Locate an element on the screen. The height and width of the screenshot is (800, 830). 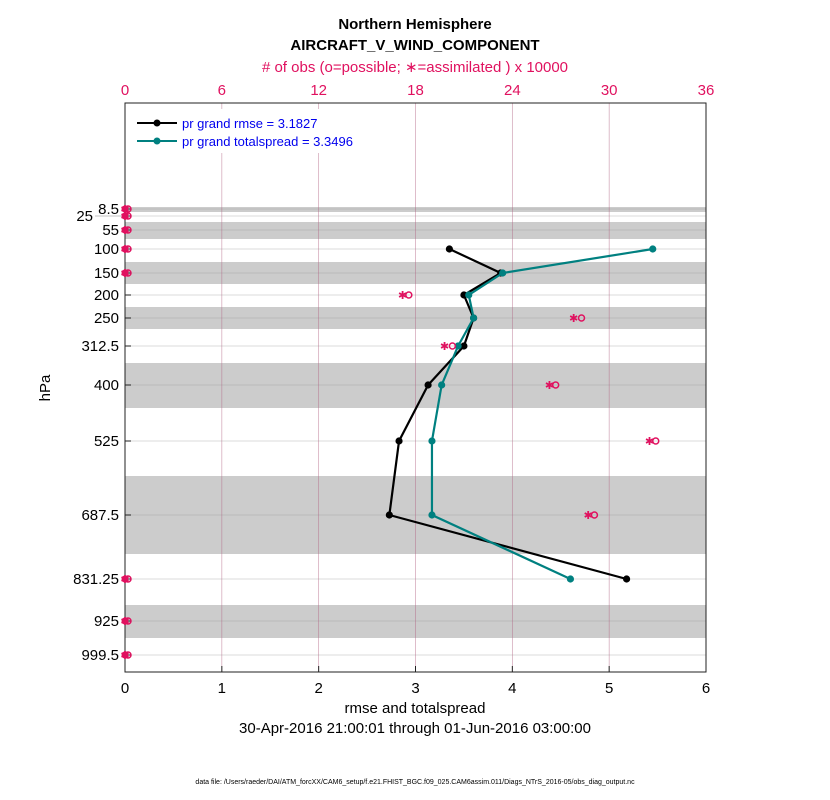
top-tick-label: 30 is located at coordinates (609, 90).